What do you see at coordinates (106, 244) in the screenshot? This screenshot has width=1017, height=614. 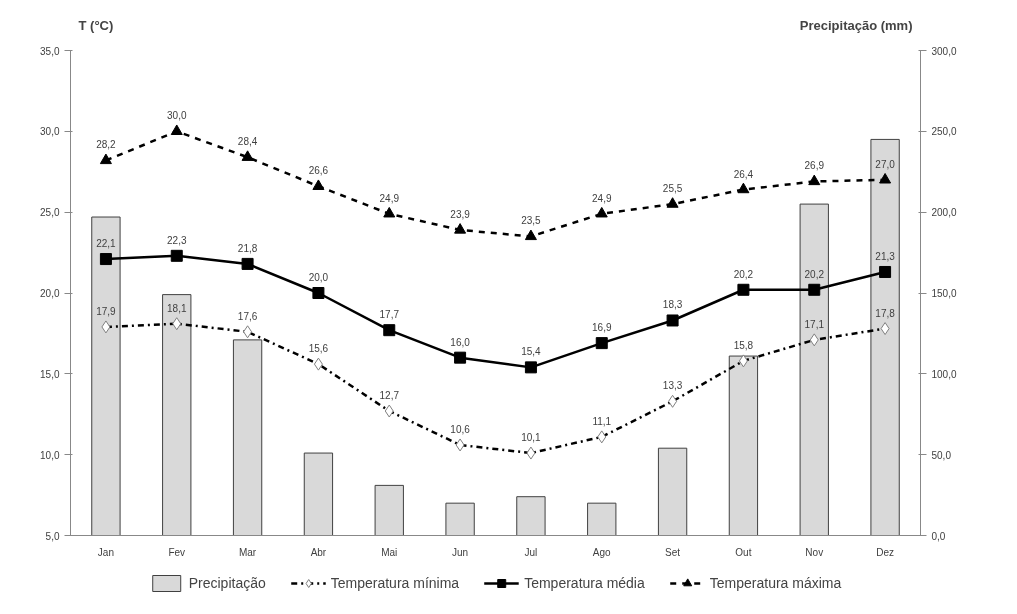 I see `data-label: 22,1` at bounding box center [106, 244].